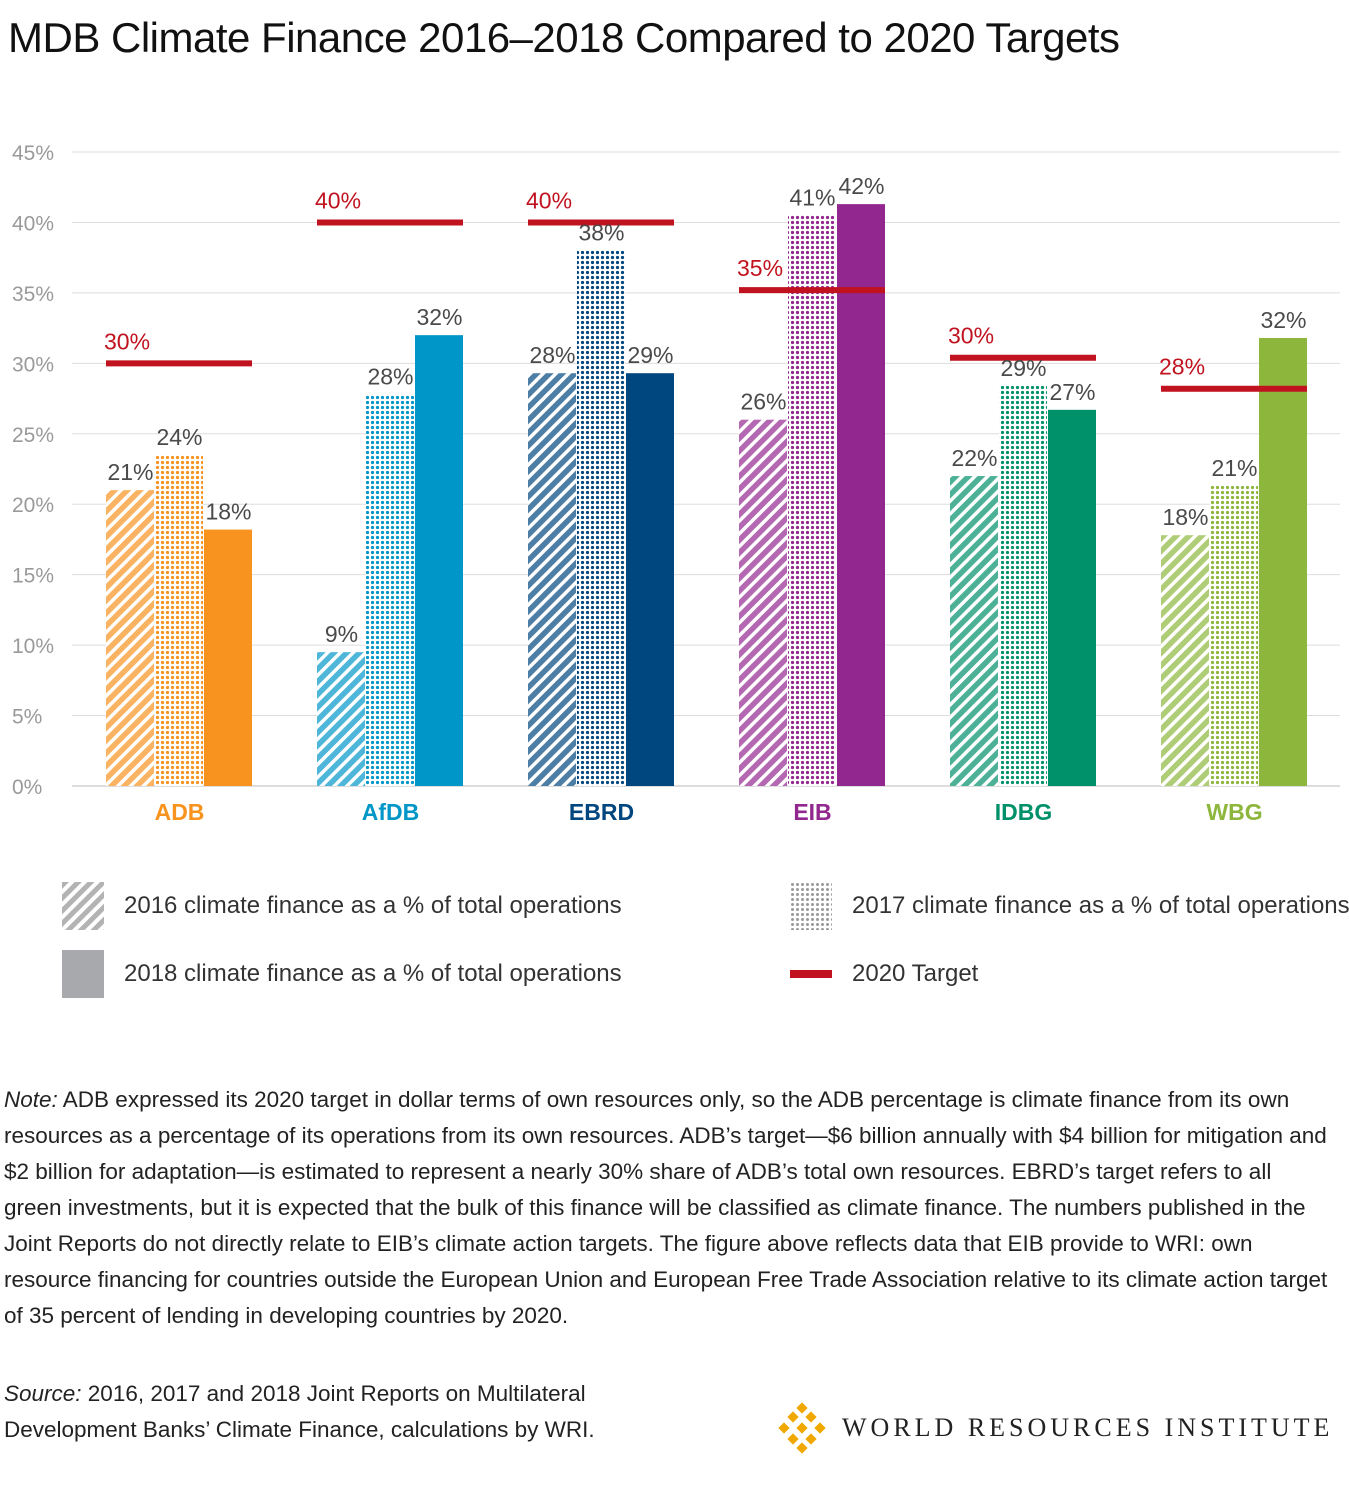 The width and height of the screenshot is (1349, 1506). I want to click on bar-adb-stripe, so click(130, 638).